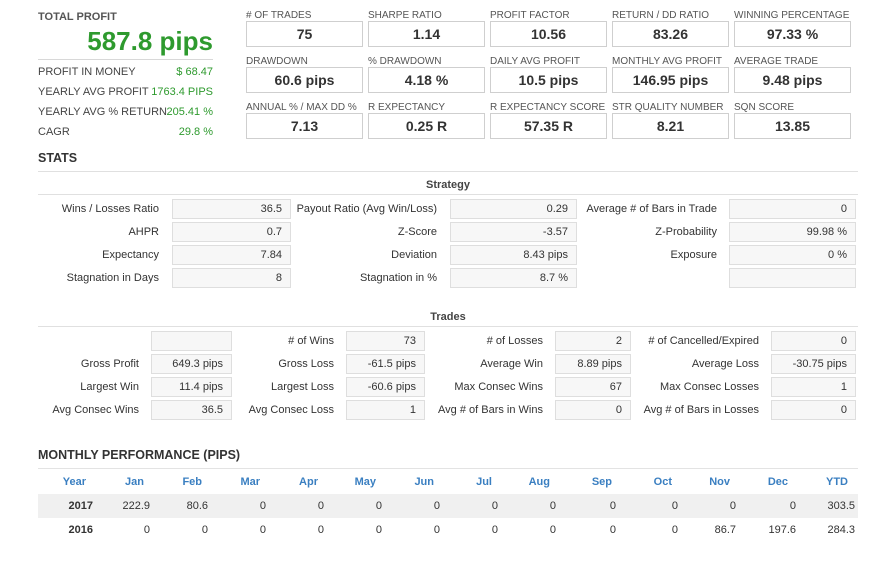  Describe the element at coordinates (841, 506) in the screenshot. I see `monthly-ytd-cell: 303.5` at that location.